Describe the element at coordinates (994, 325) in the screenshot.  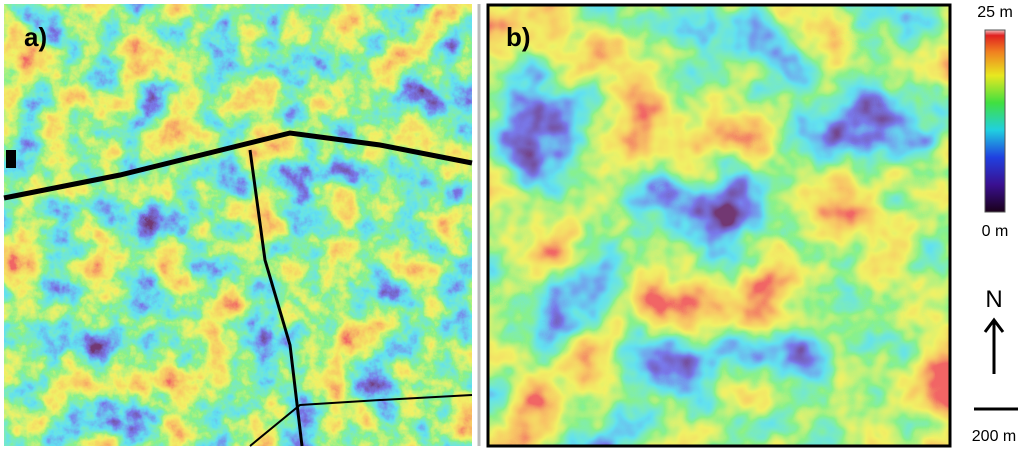
I see `north-arrow-head` at that location.